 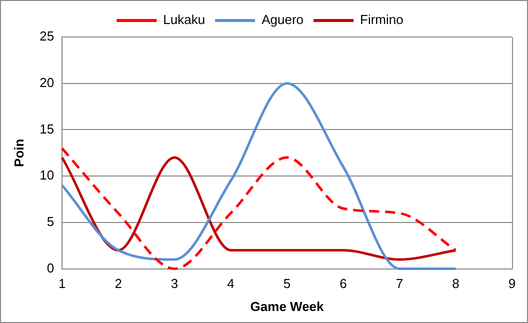 What do you see at coordinates (50, 222) in the screenshot?
I see `y-tick-label: 5` at bounding box center [50, 222].